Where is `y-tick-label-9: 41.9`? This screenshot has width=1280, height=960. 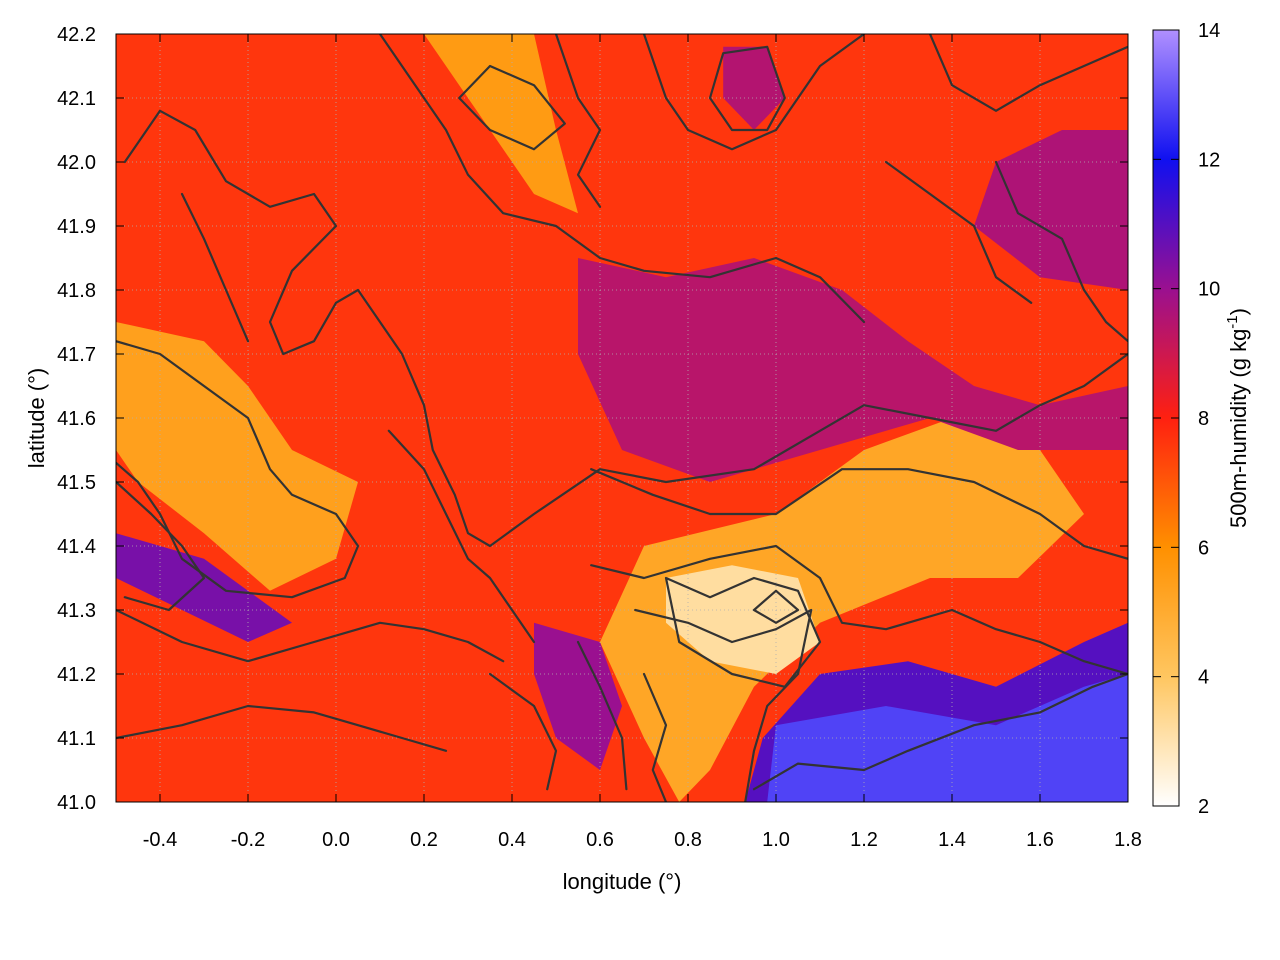
y-tick-label-9: 41.9 is located at coordinates (76, 227).